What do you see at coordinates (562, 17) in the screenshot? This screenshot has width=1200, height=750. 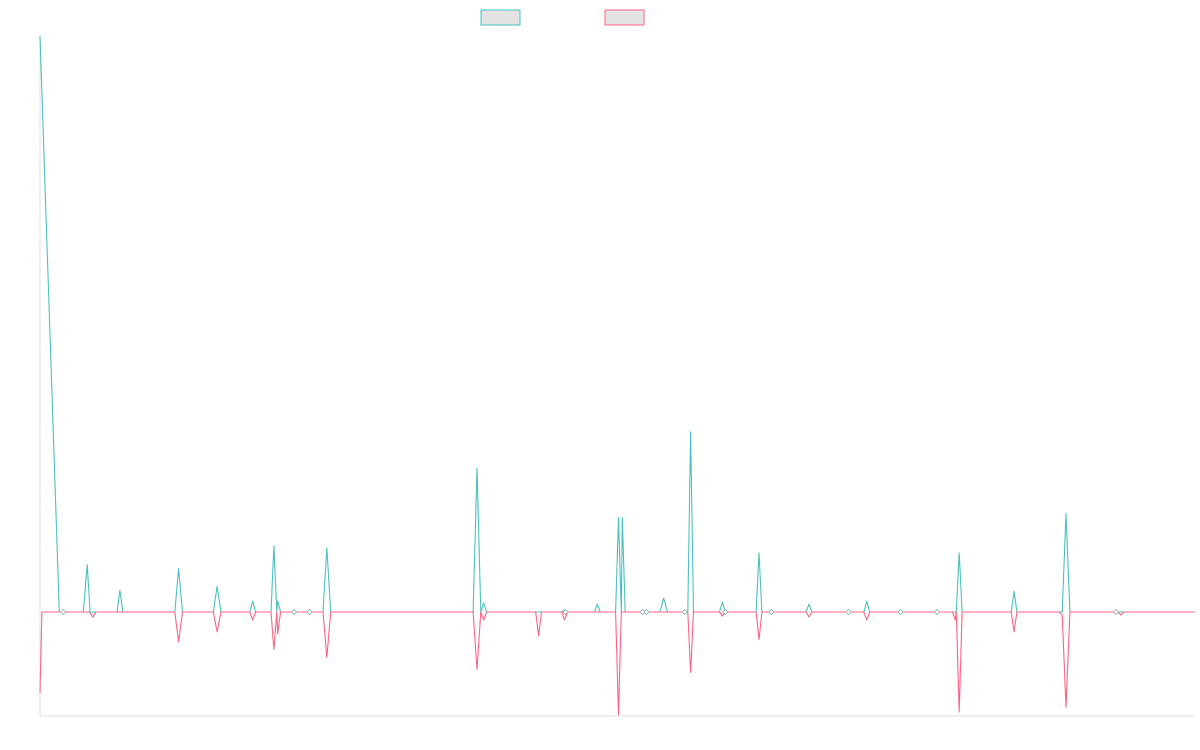 I see `legend` at bounding box center [562, 17].